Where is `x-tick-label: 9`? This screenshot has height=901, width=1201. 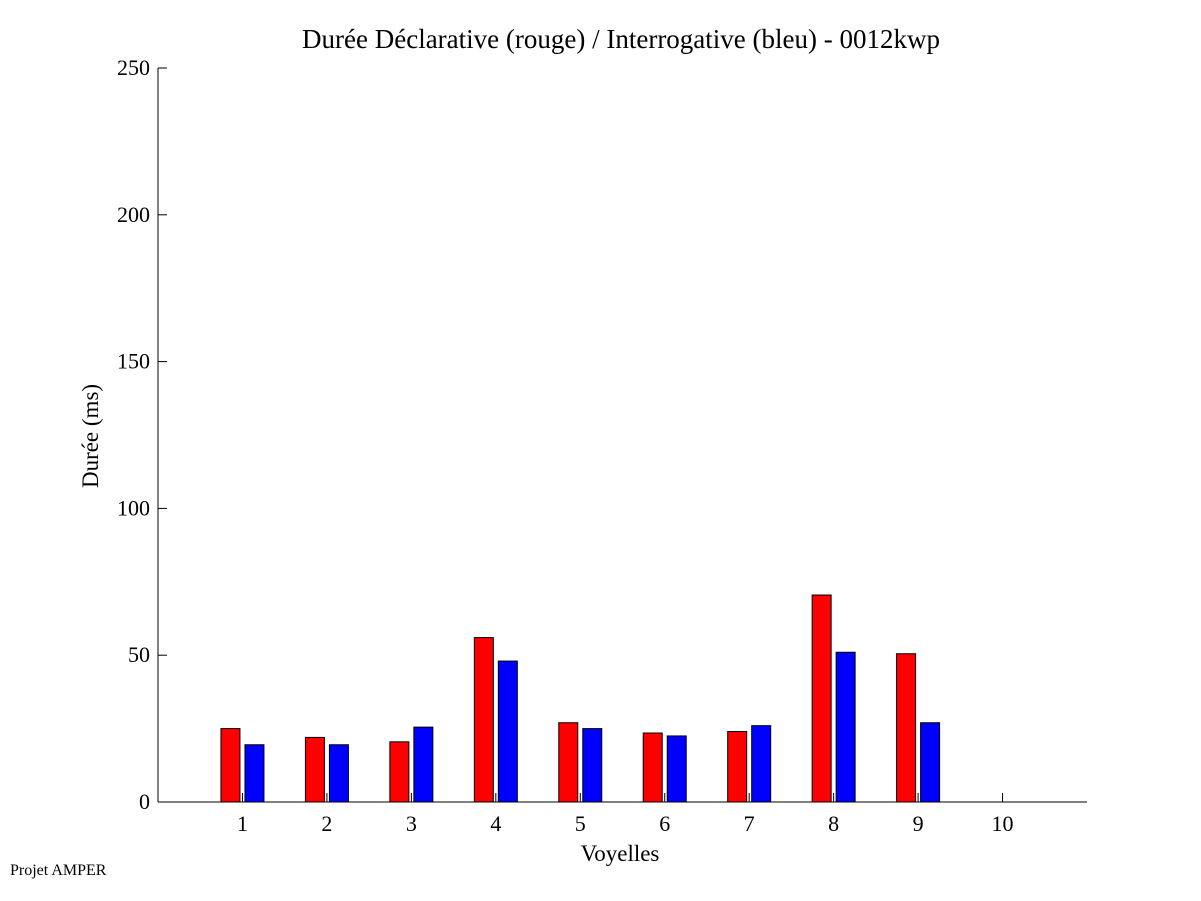 x-tick-label: 9 is located at coordinates (918, 823).